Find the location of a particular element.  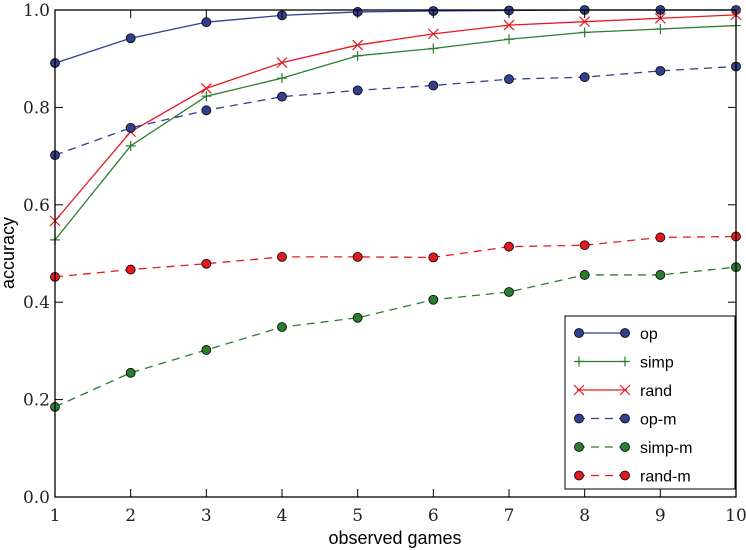

series-line-op is located at coordinates (395, 36).